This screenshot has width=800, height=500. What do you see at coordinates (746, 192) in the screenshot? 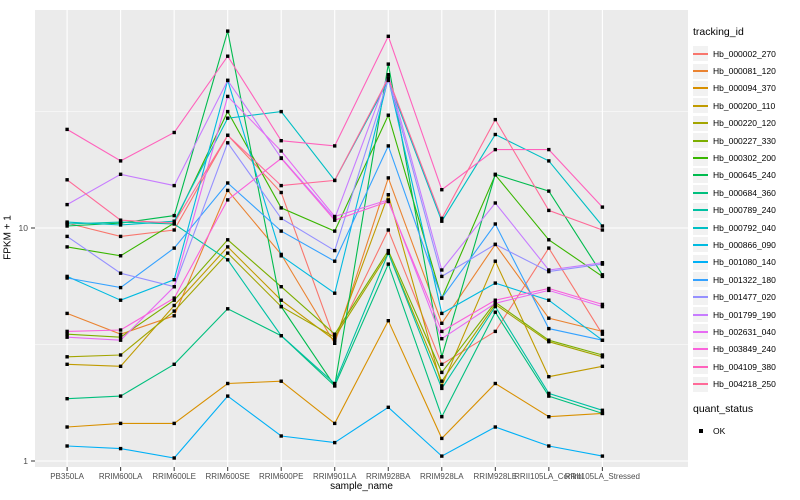
I see `legend-item-Hb_000684_360: Hb_000684_360` at bounding box center [746, 192].